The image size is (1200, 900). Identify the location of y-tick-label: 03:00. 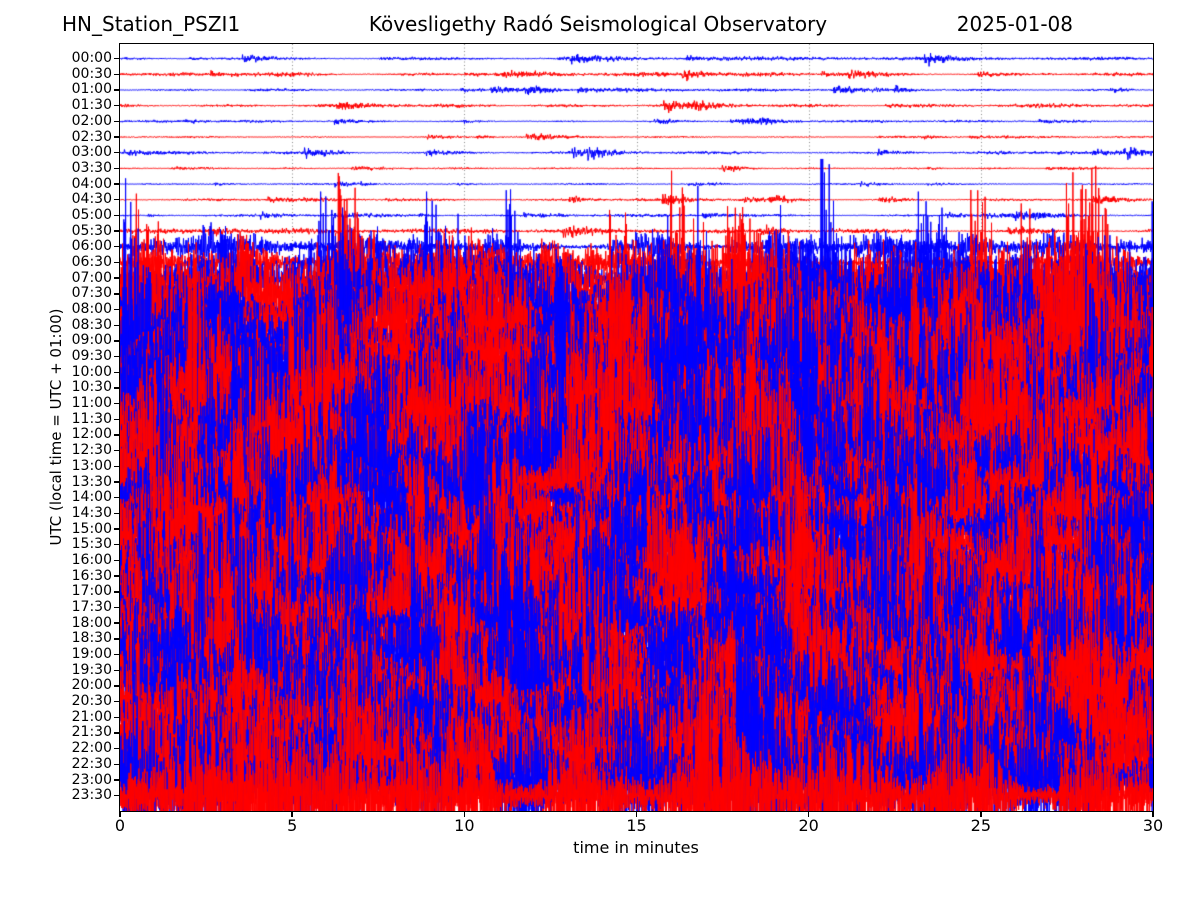
(91, 152).